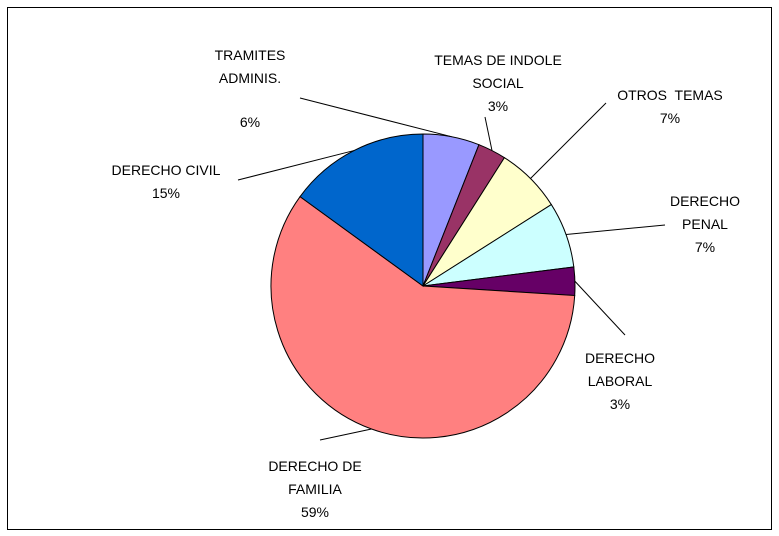 The width and height of the screenshot is (779, 536). Describe the element at coordinates (315, 512) in the screenshot. I see `value-label: 59%` at that location.